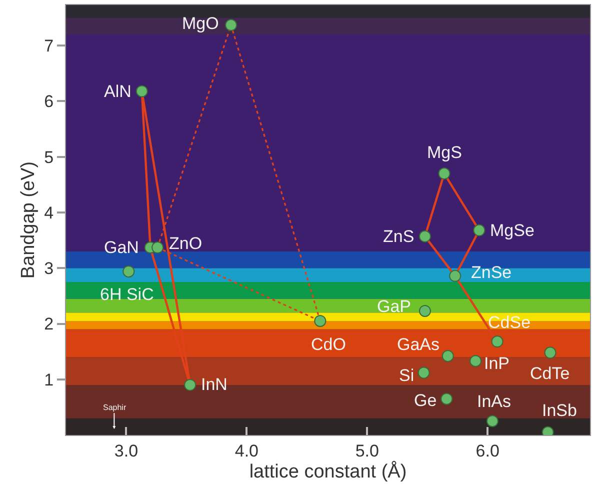 The width and height of the screenshot is (595, 490). I want to click on annotation: InSb, so click(559, 410).